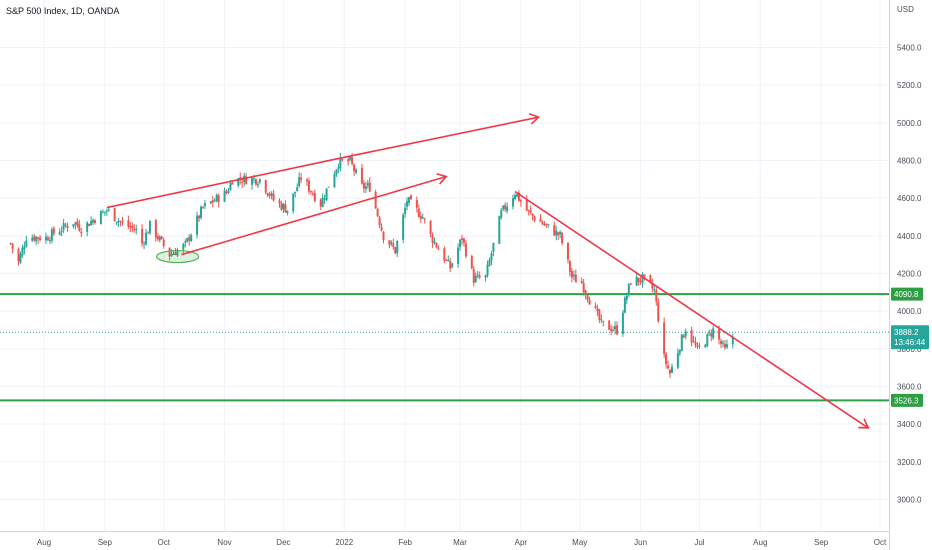 This screenshot has width=932, height=550. I want to click on price-badge-label: 3526.3, so click(906, 400).